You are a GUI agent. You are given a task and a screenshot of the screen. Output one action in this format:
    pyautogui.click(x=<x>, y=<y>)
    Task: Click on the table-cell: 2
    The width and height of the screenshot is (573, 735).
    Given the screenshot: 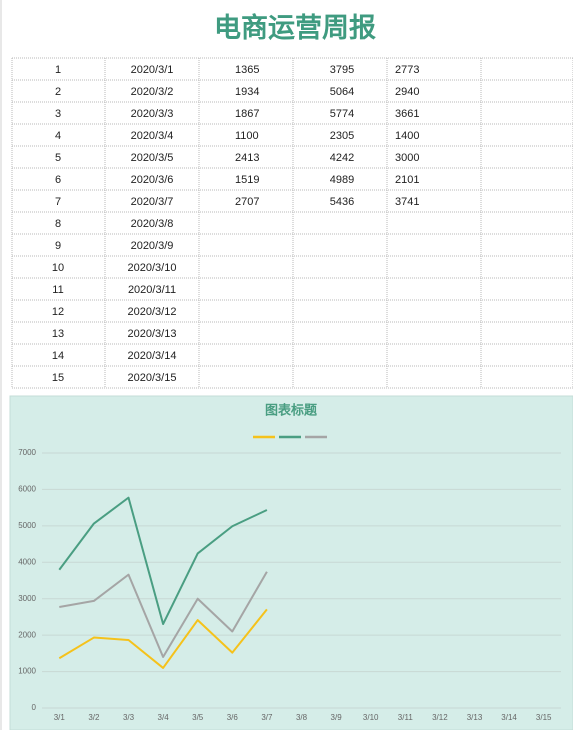 What is the action you would take?
    pyautogui.click(x=58, y=92)
    